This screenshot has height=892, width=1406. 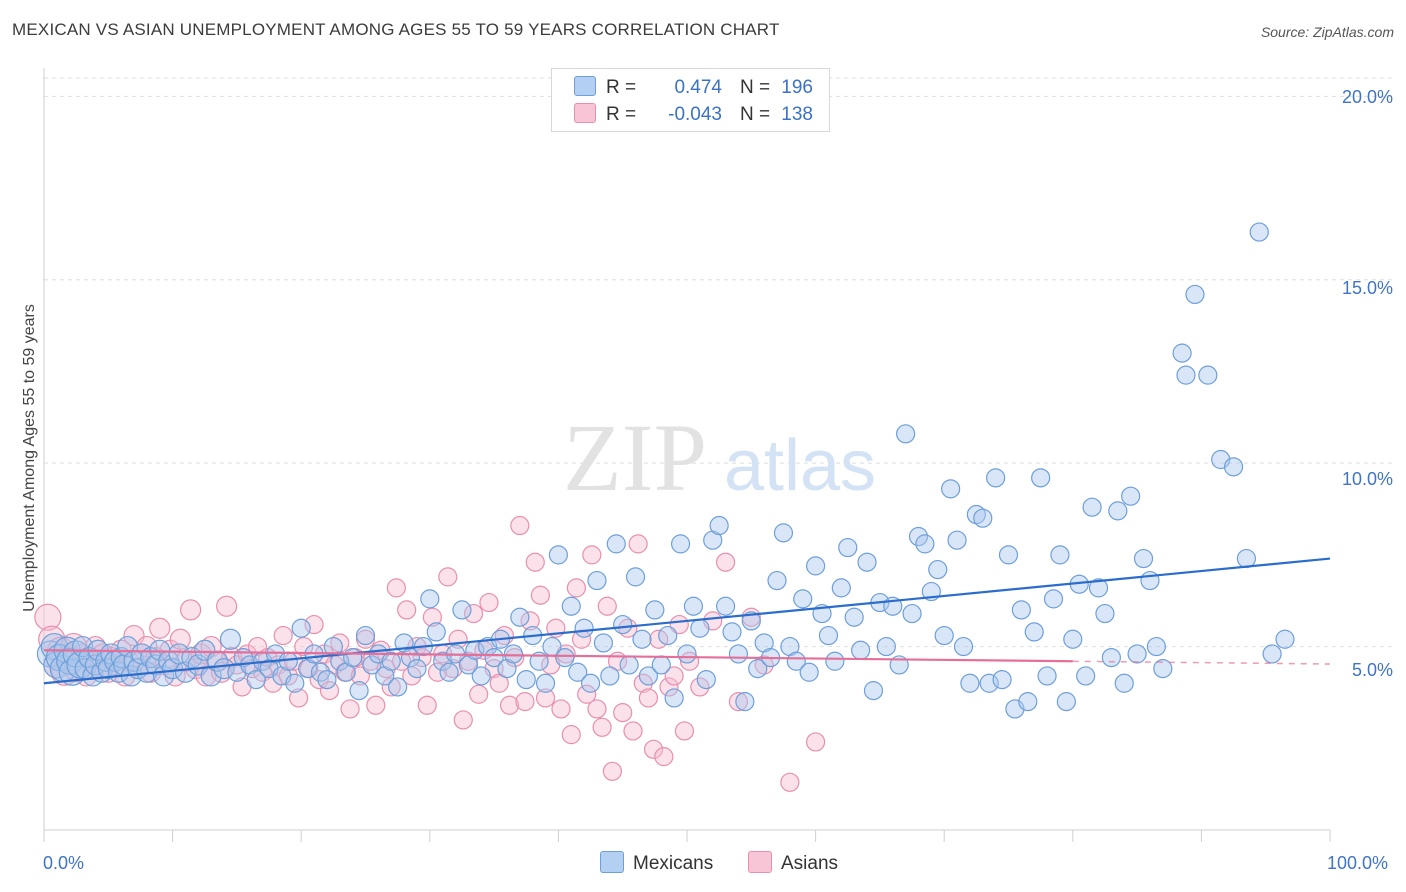 What do you see at coordinates (1358, 863) in the screenshot?
I see `x-tick-label: 100.0%` at bounding box center [1358, 863].